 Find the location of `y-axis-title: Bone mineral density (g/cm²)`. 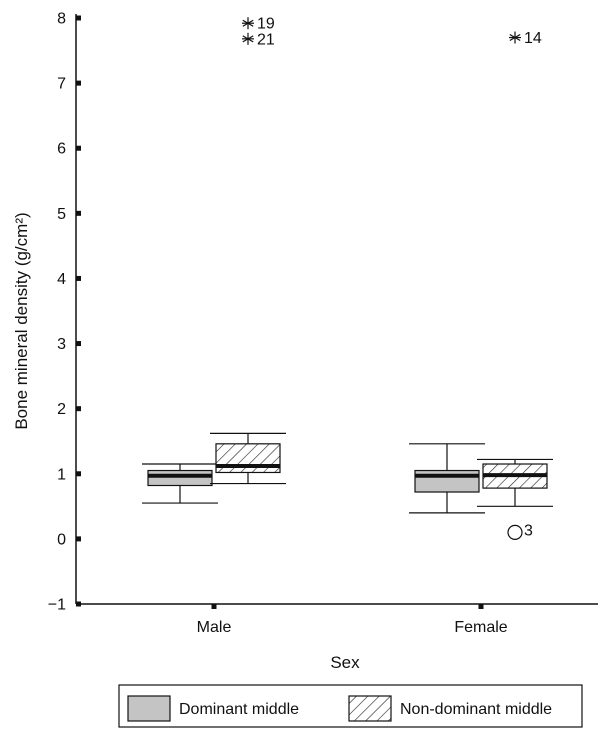

y-axis-title: Bone mineral density (g/cm²) is located at coordinates (21, 320).